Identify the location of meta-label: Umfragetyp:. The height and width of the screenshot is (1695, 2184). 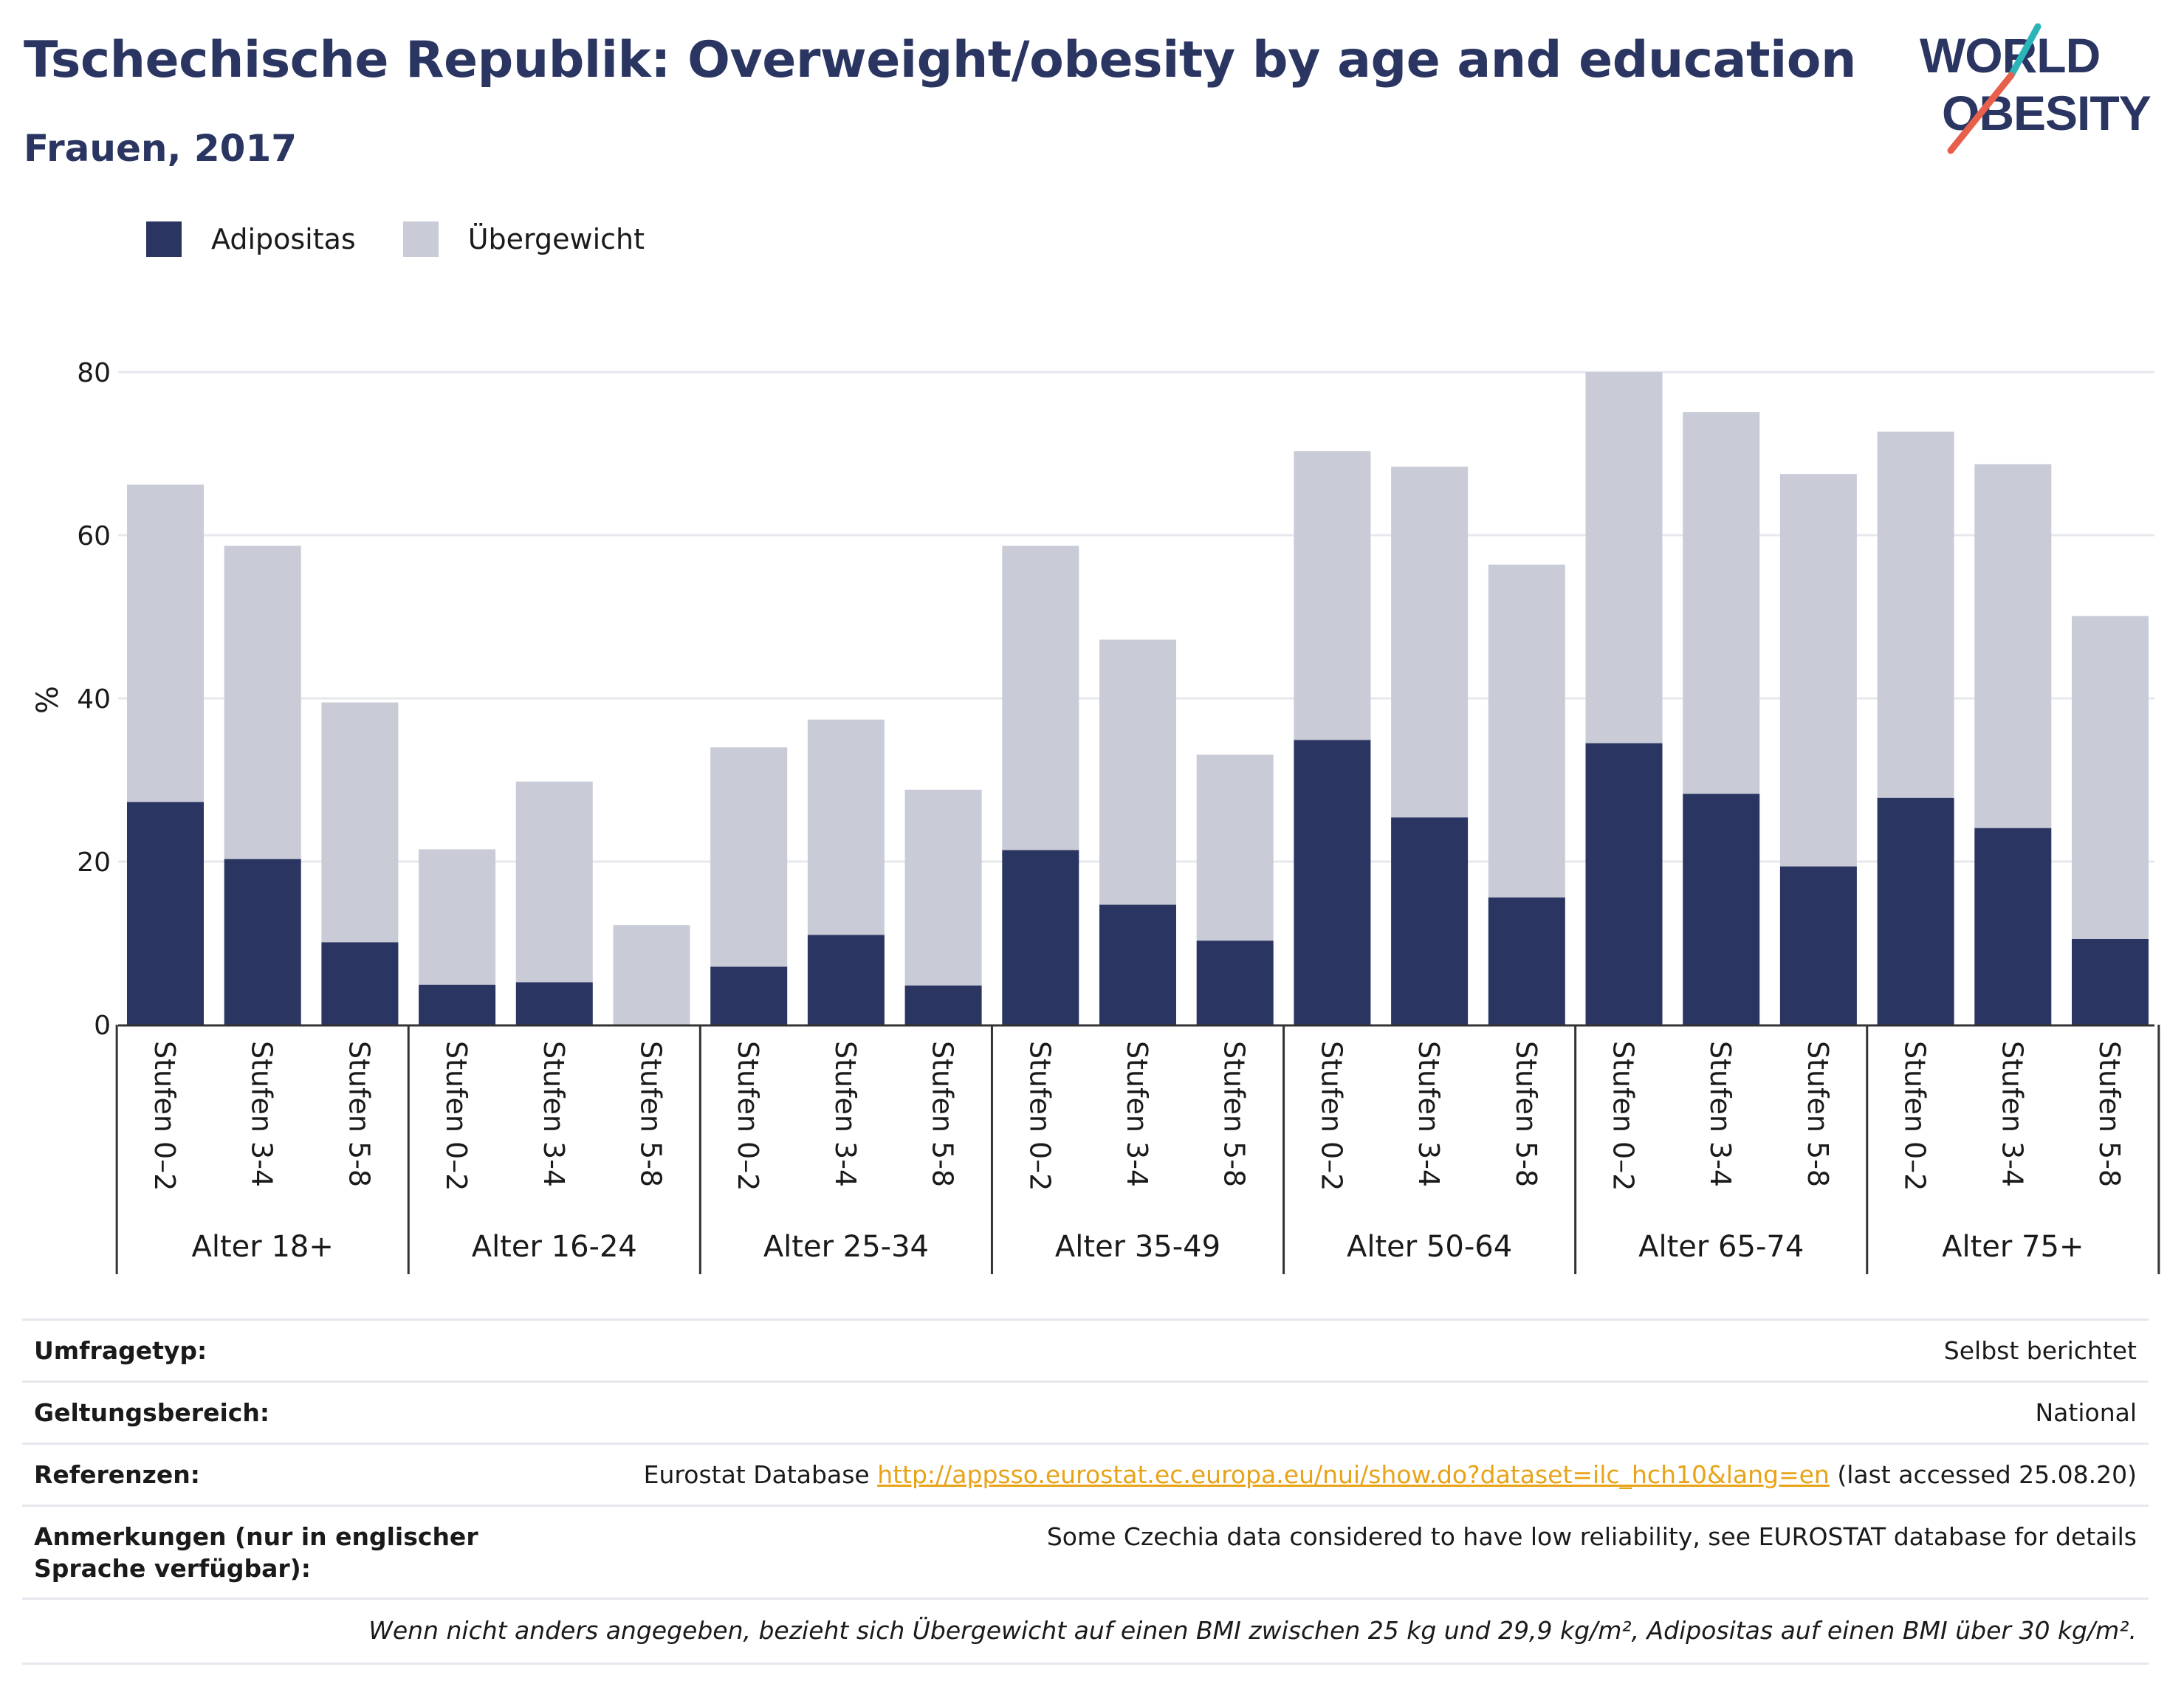
(121, 1350).